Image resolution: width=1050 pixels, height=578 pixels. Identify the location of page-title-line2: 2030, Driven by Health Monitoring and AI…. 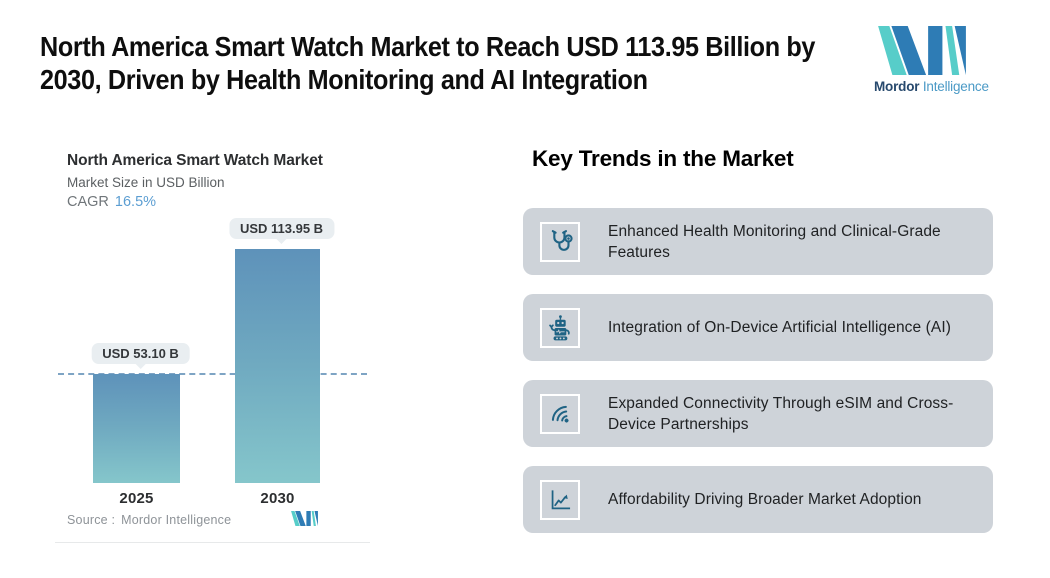
(344, 79).